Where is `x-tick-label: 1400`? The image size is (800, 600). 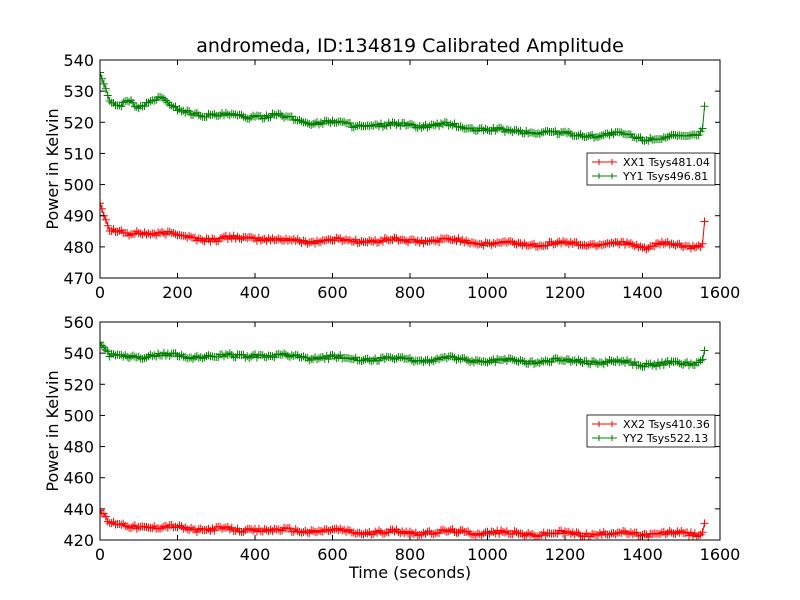 x-tick-label: 1400 is located at coordinates (642, 554).